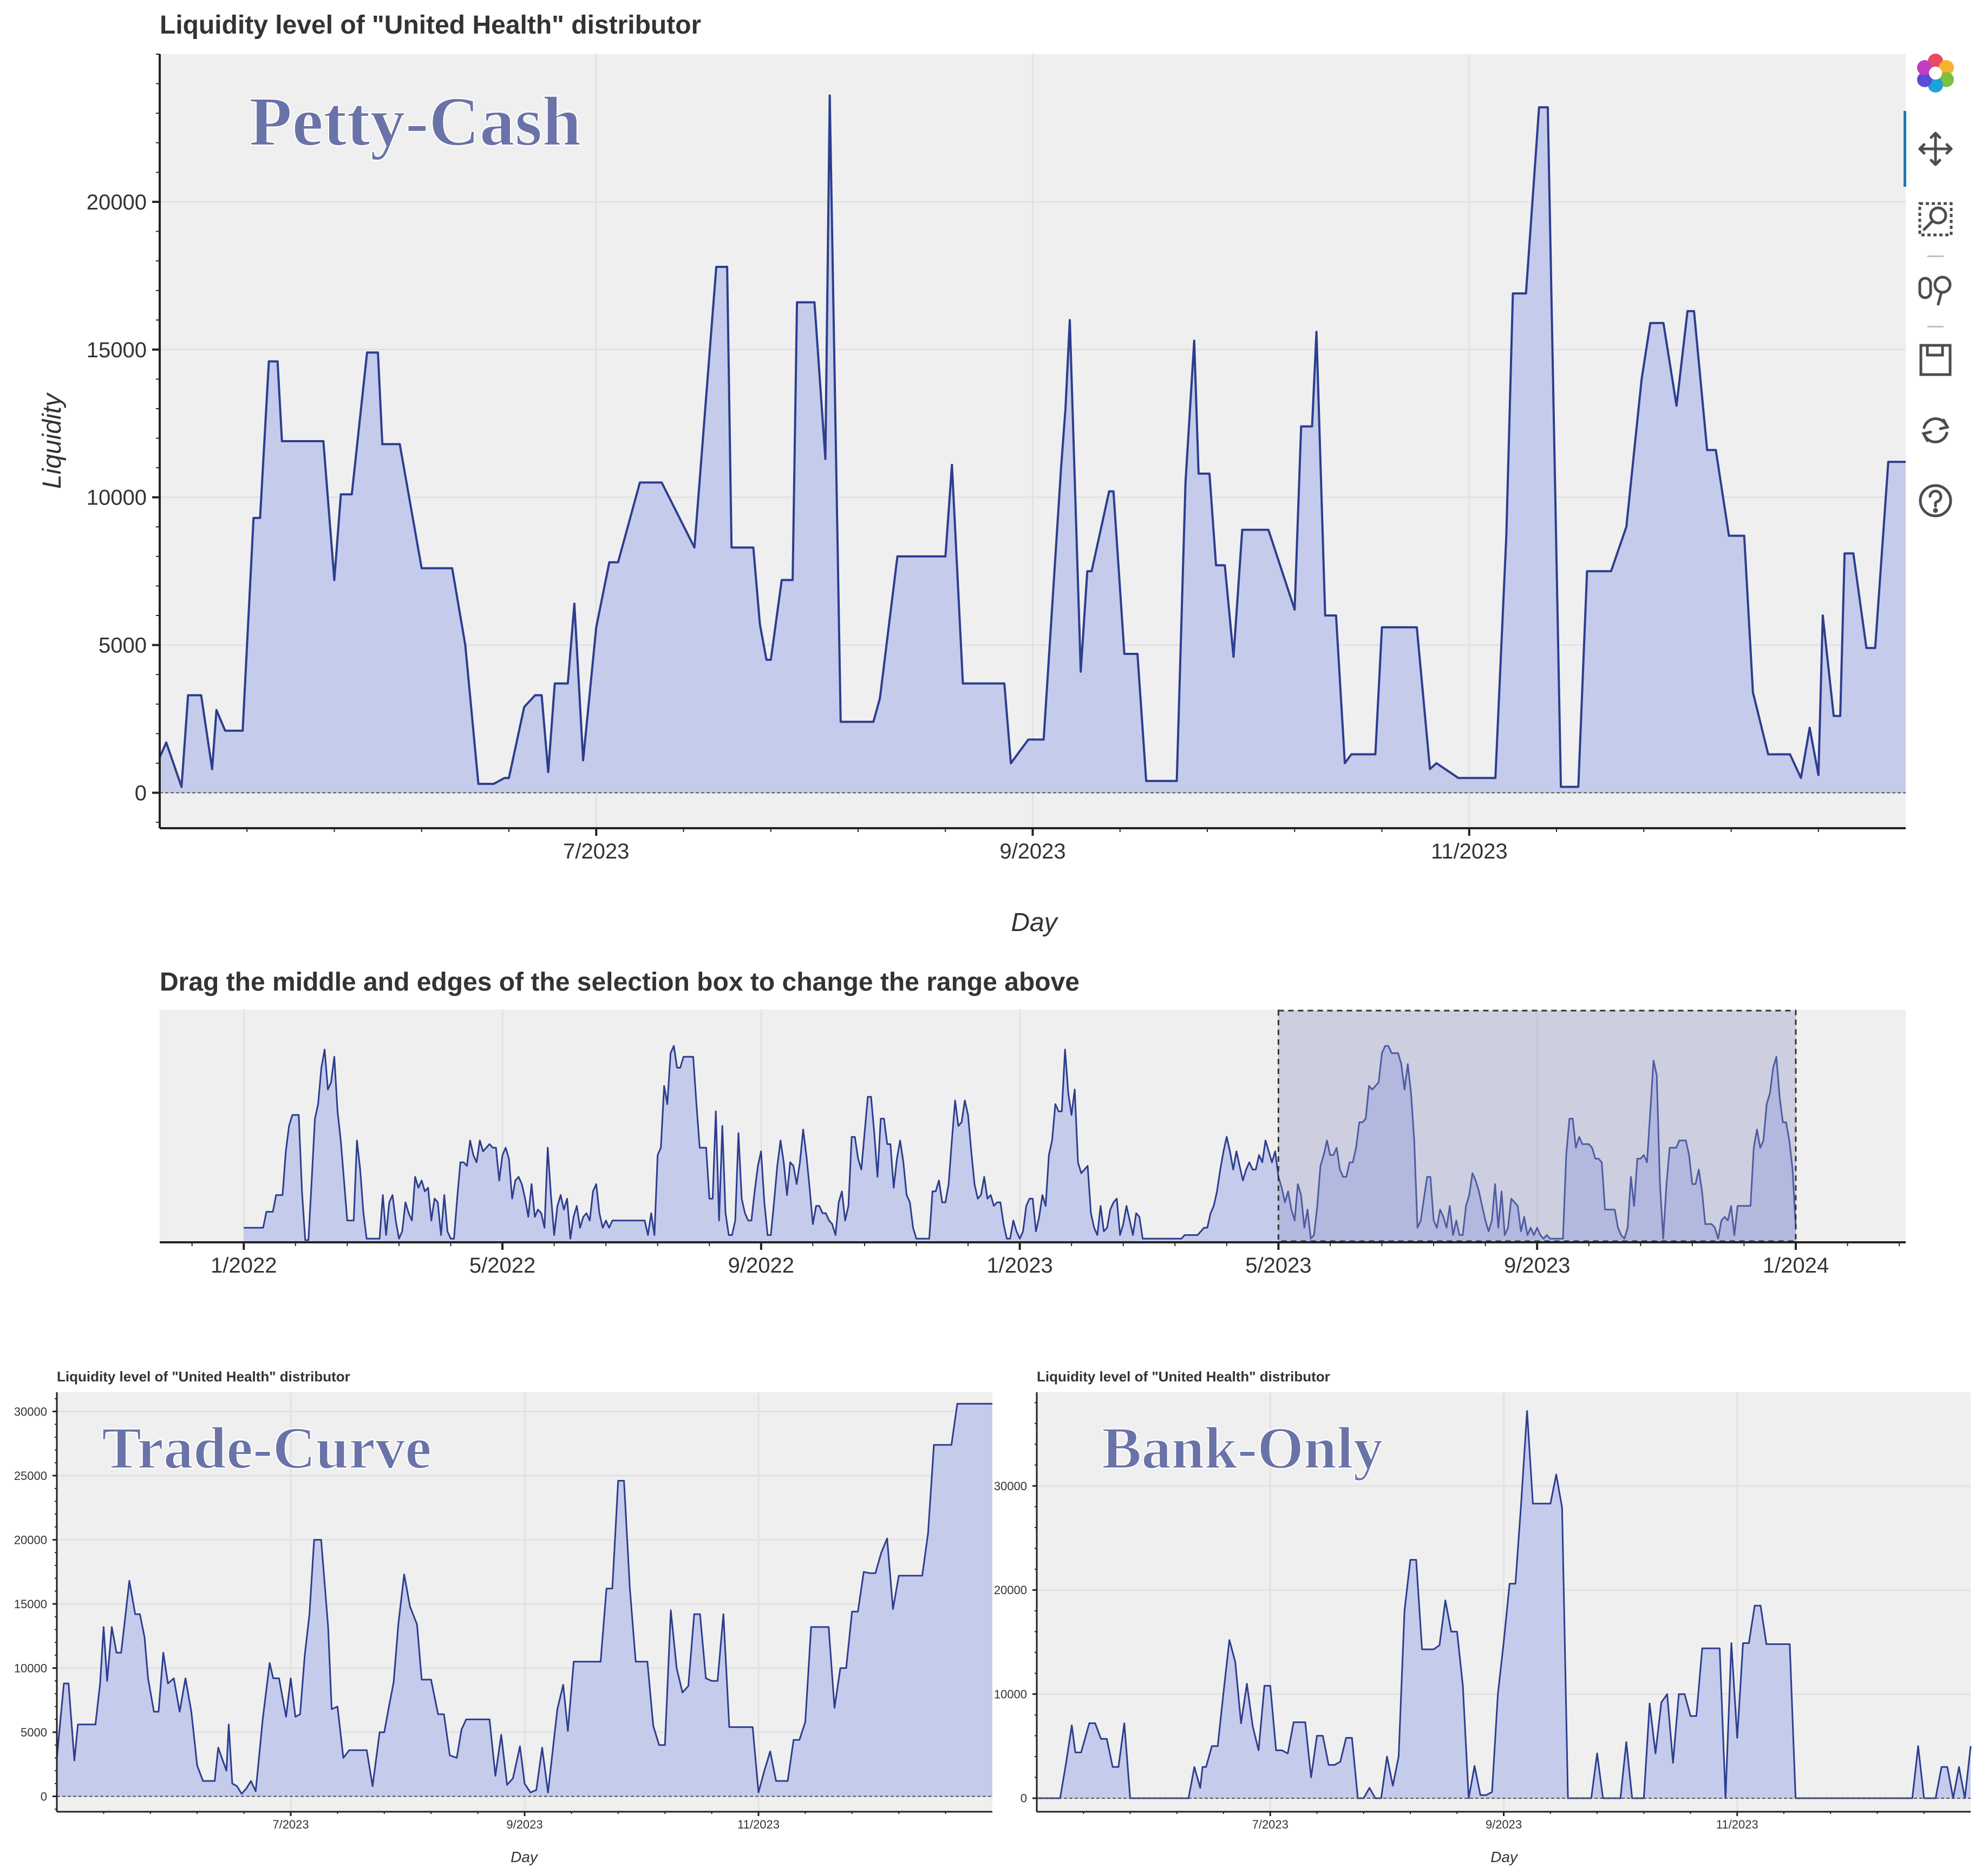 This screenshot has width=1988, height=1874. I want to click on trade-series-line, so click(524, 1599).